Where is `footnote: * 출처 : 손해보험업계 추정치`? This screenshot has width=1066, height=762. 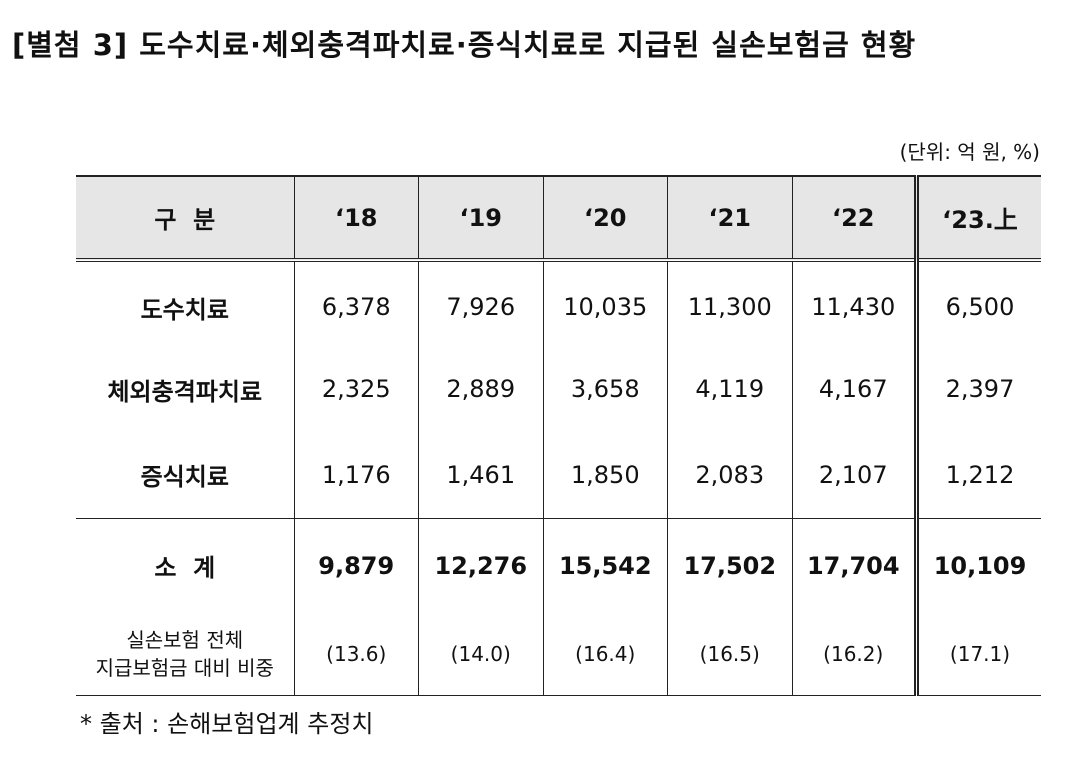 footnote: * 출처 : 손해보험업계 추정치 is located at coordinates (227, 724).